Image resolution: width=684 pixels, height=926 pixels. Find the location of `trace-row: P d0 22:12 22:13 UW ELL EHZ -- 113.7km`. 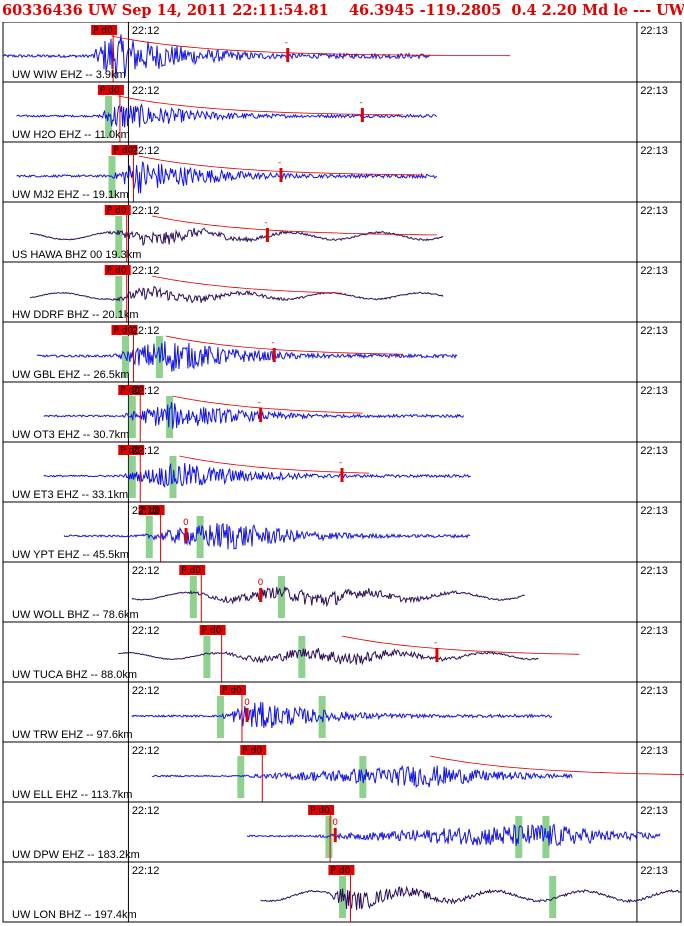

trace-row: P d0 22:12 22:13 UW ELL EHZ -- 113.7km is located at coordinates (343, 771).